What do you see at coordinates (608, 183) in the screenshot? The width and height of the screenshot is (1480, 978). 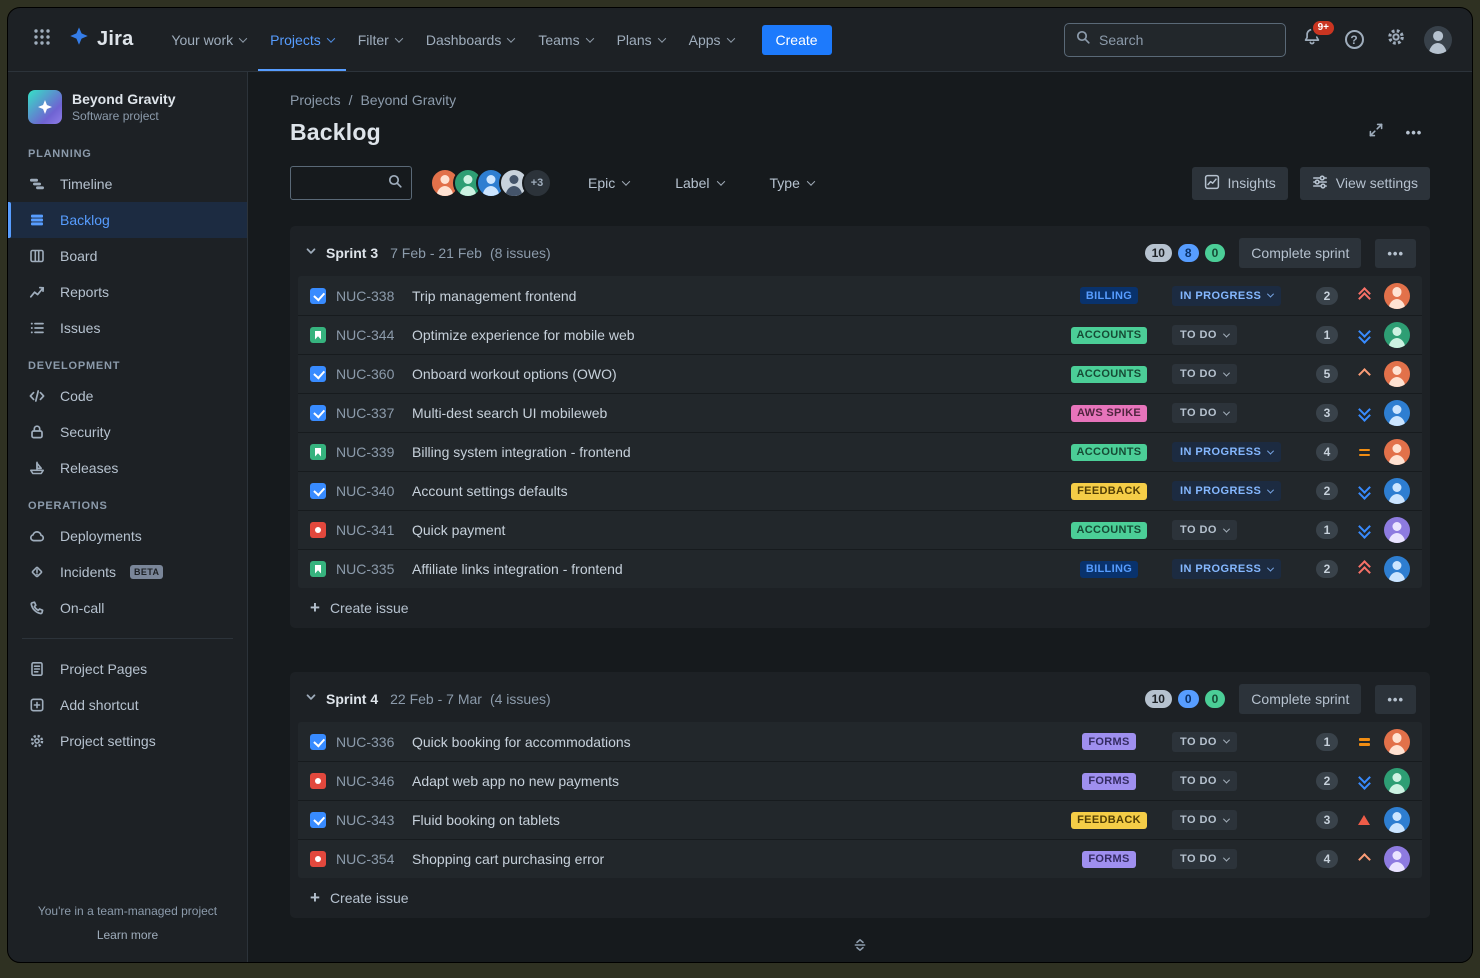 I see `epic-filter-dropdown: Epic` at bounding box center [608, 183].